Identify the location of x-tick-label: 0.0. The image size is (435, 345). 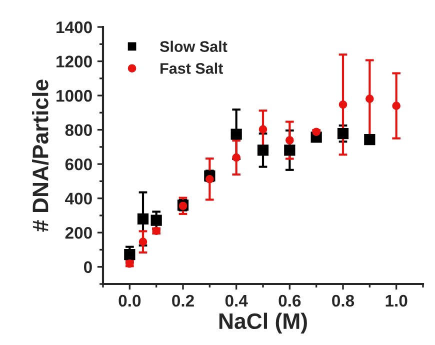
(129, 300).